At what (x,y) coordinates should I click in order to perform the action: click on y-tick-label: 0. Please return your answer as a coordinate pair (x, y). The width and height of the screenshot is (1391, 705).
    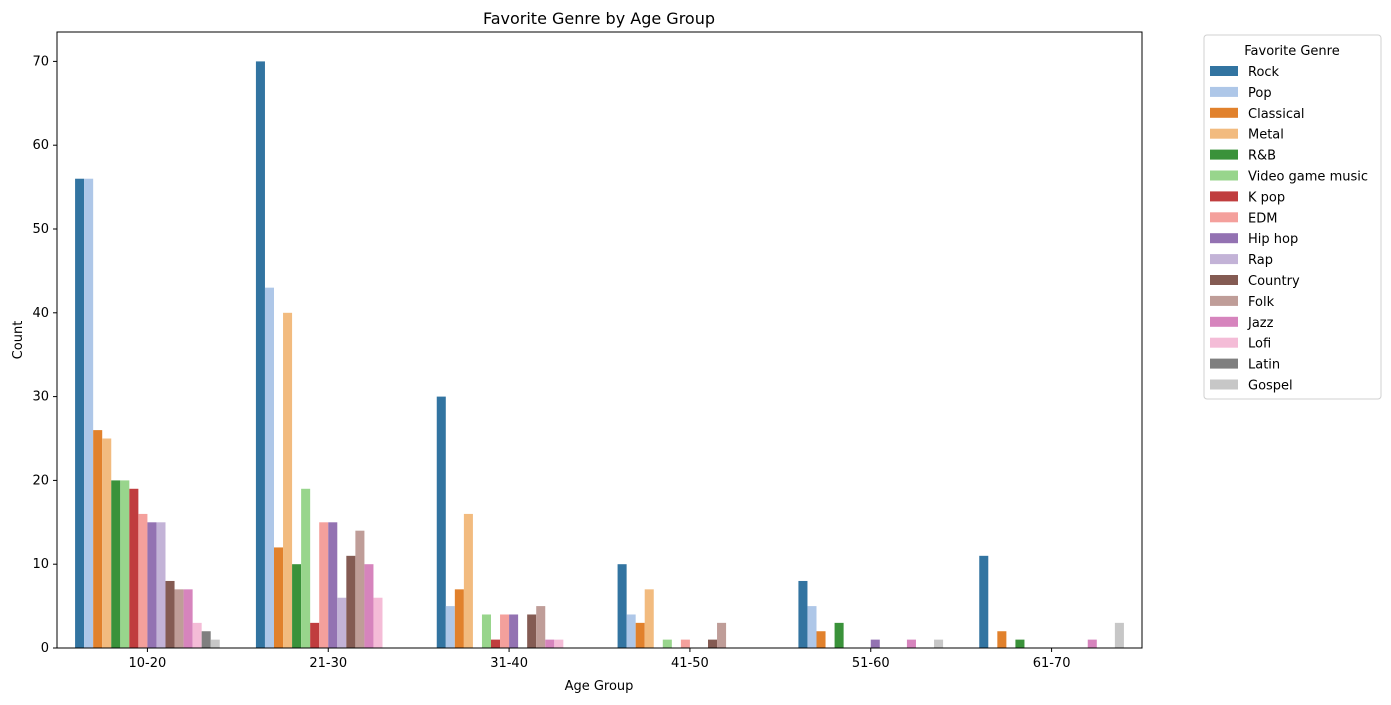
    Looking at the image, I should click on (45, 648).